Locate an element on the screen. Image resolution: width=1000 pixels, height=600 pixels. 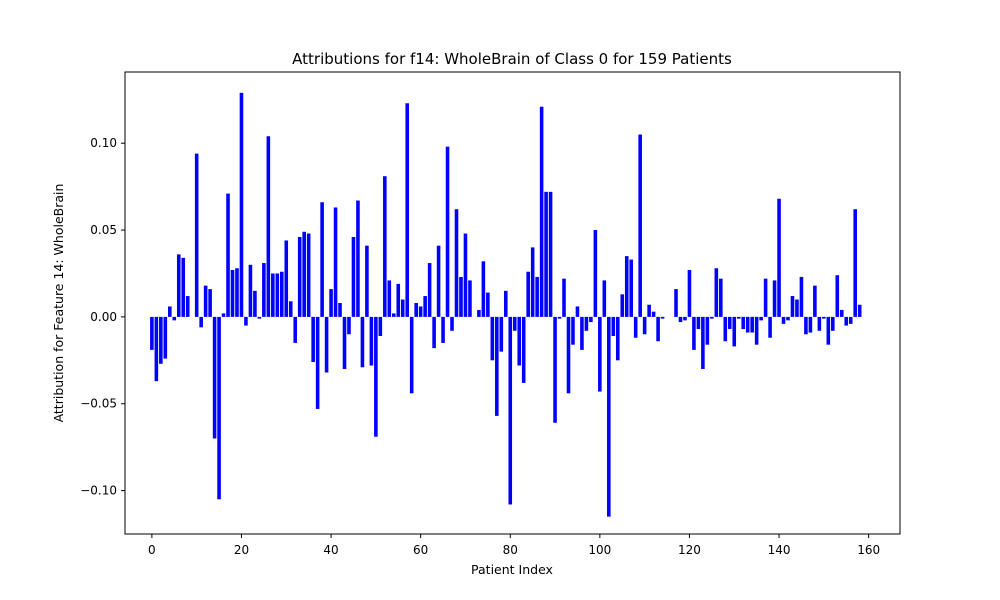
x-tick-label: 160 is located at coordinates (868, 550).